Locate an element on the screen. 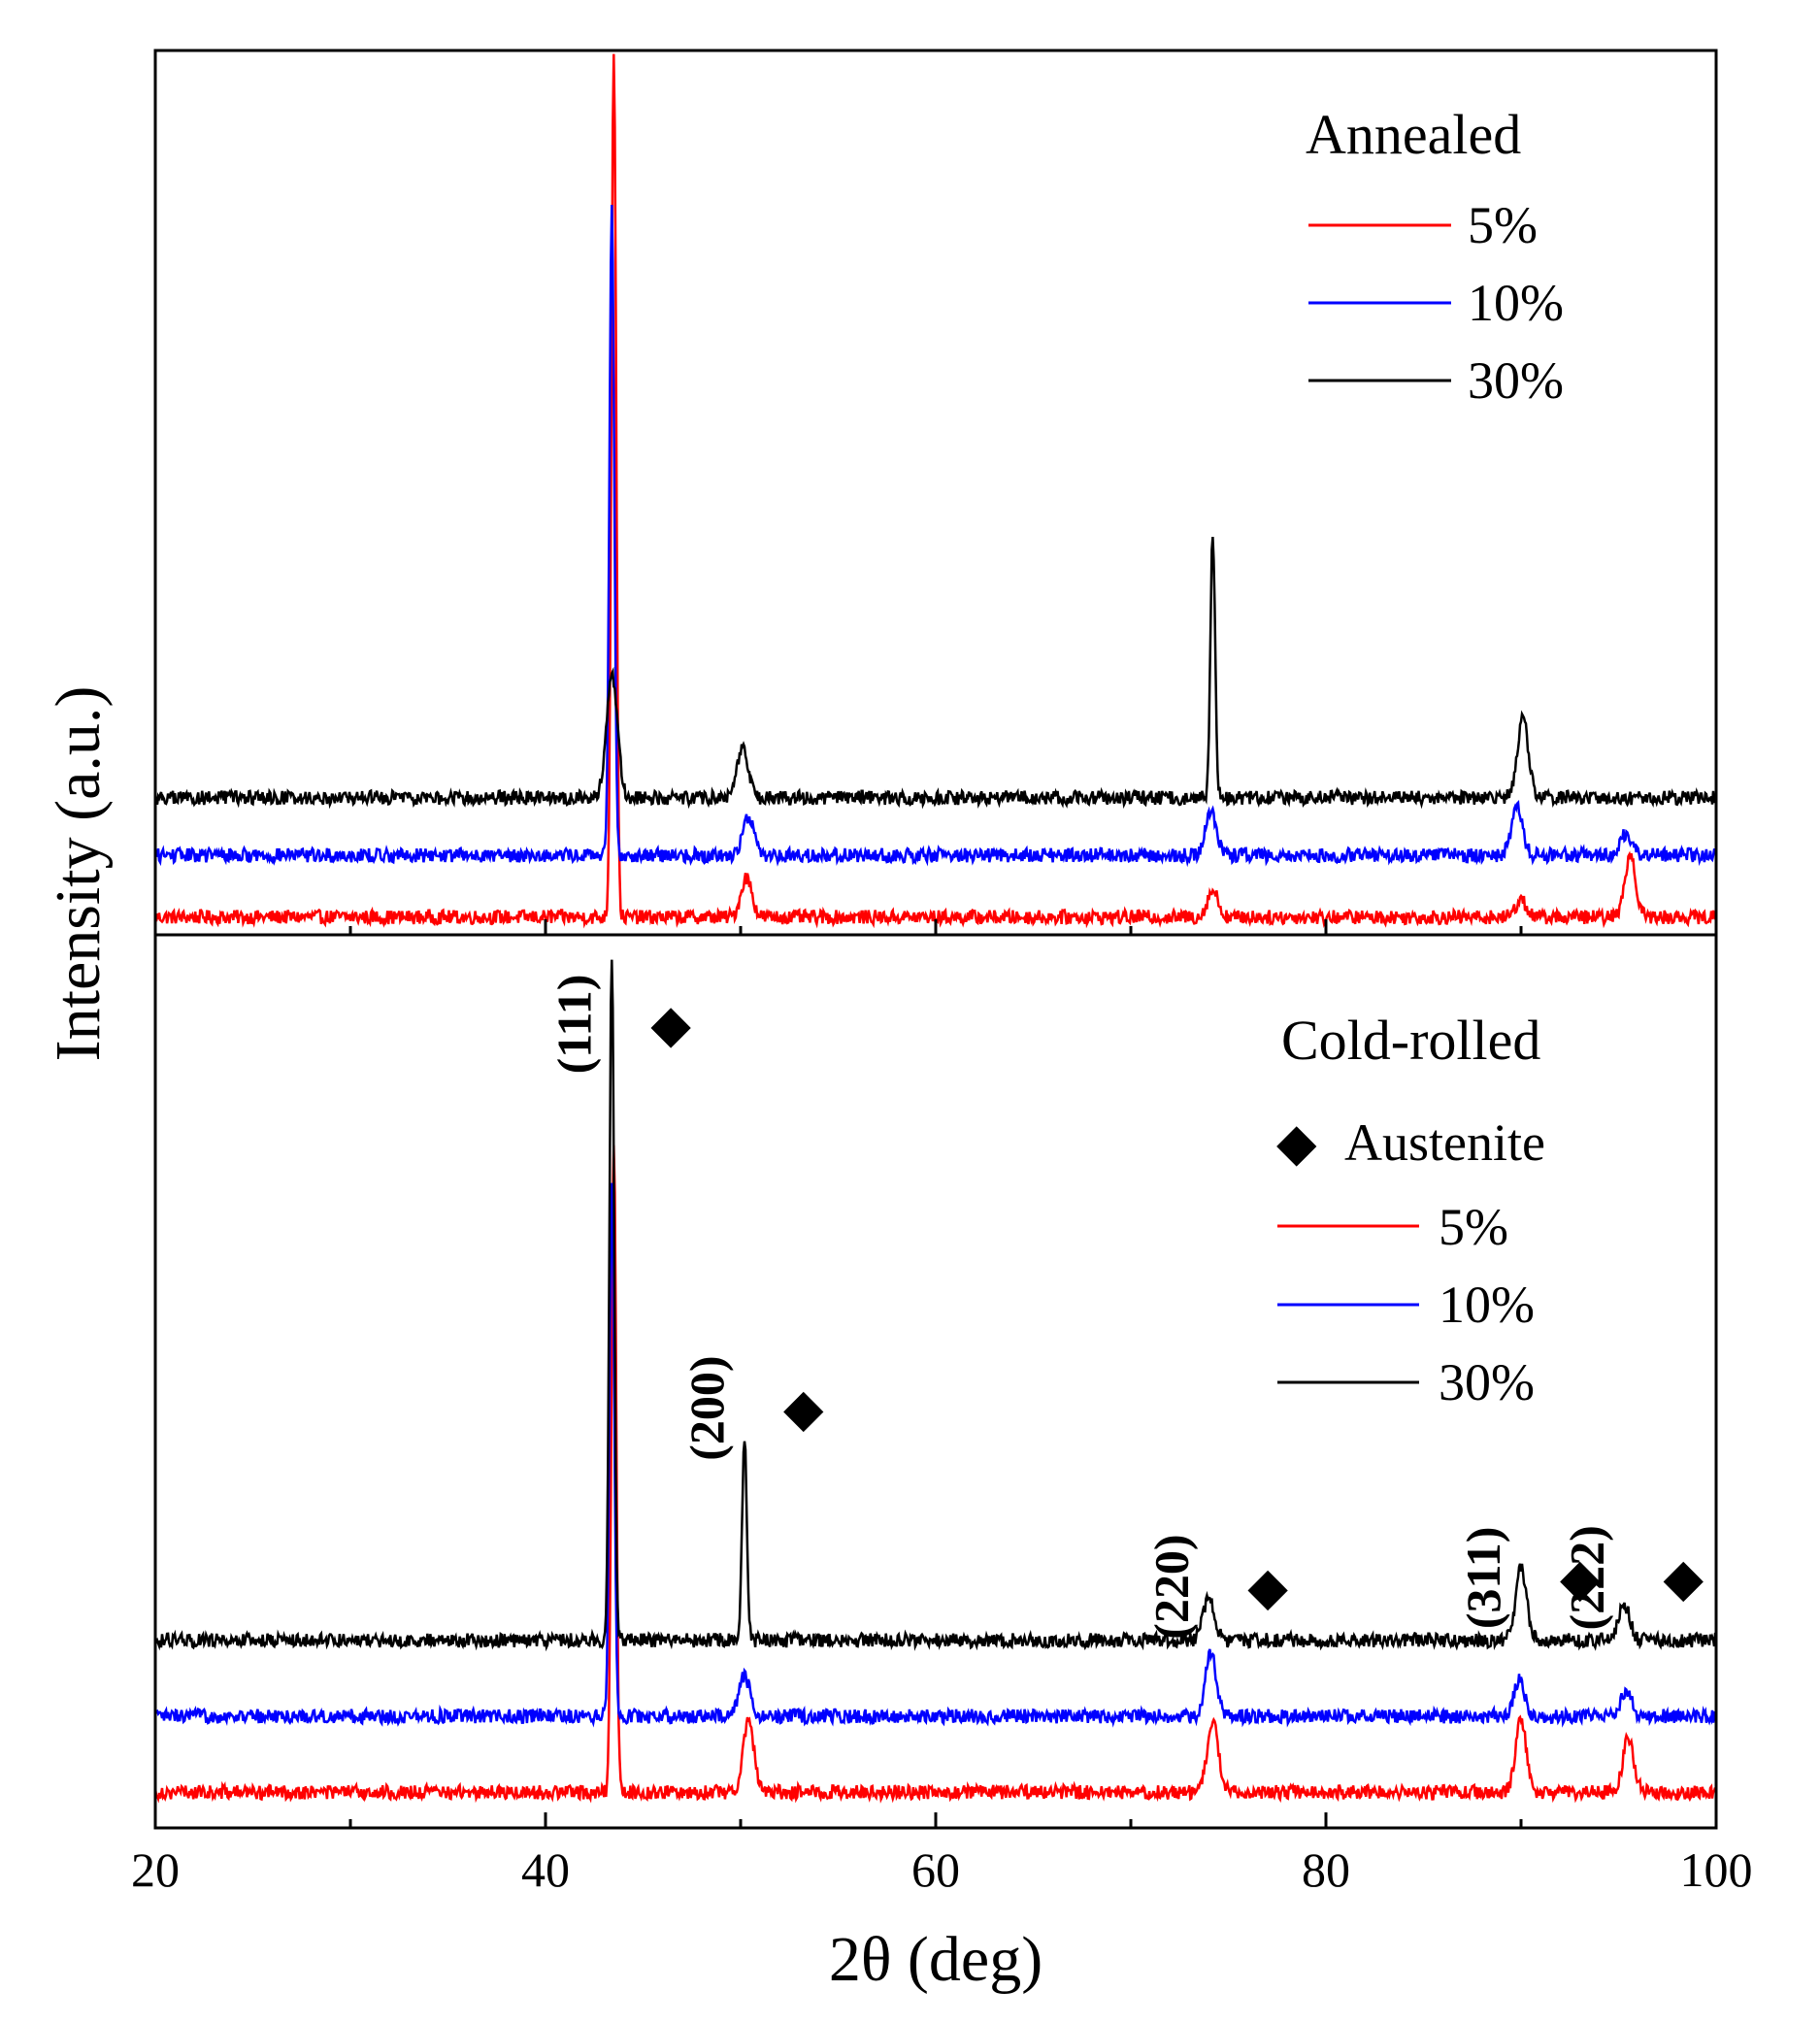 Image resolution: width=1820 pixels, height=2024 pixels. peak-label-222: (222) is located at coordinates (1587, 1577).